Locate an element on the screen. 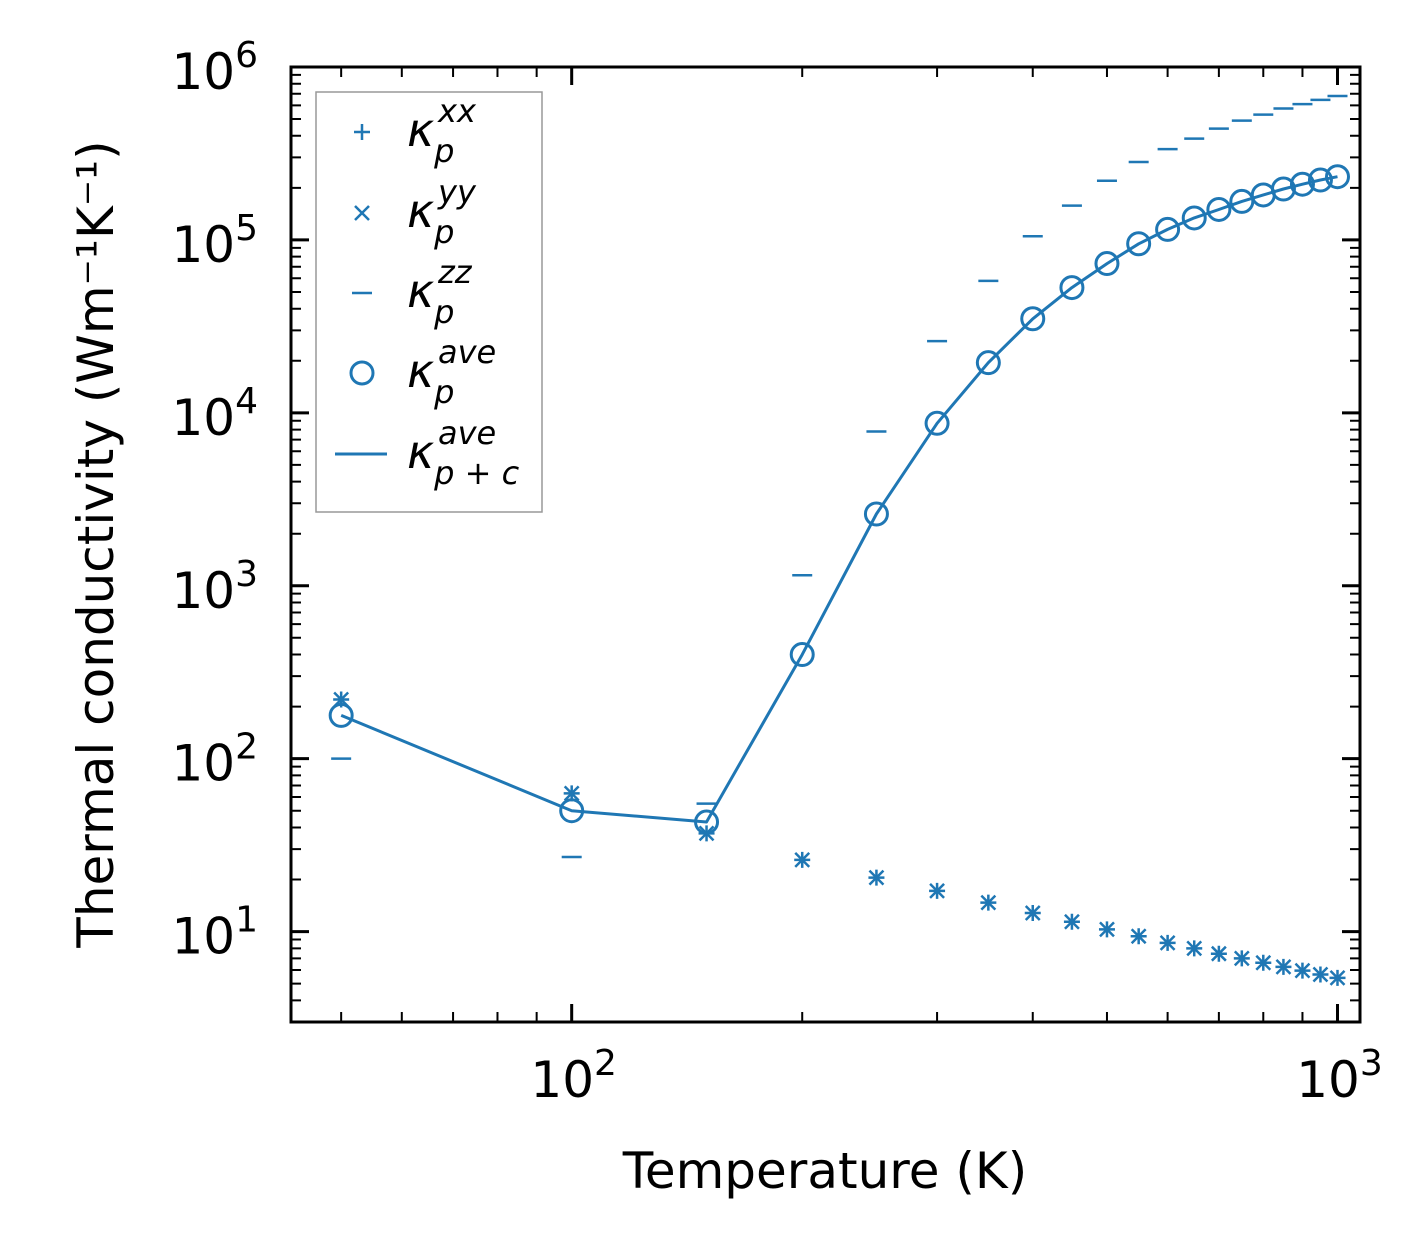 The image size is (1422, 1260). legend-label-kyy: κpyy is located at coordinates (442, 212).